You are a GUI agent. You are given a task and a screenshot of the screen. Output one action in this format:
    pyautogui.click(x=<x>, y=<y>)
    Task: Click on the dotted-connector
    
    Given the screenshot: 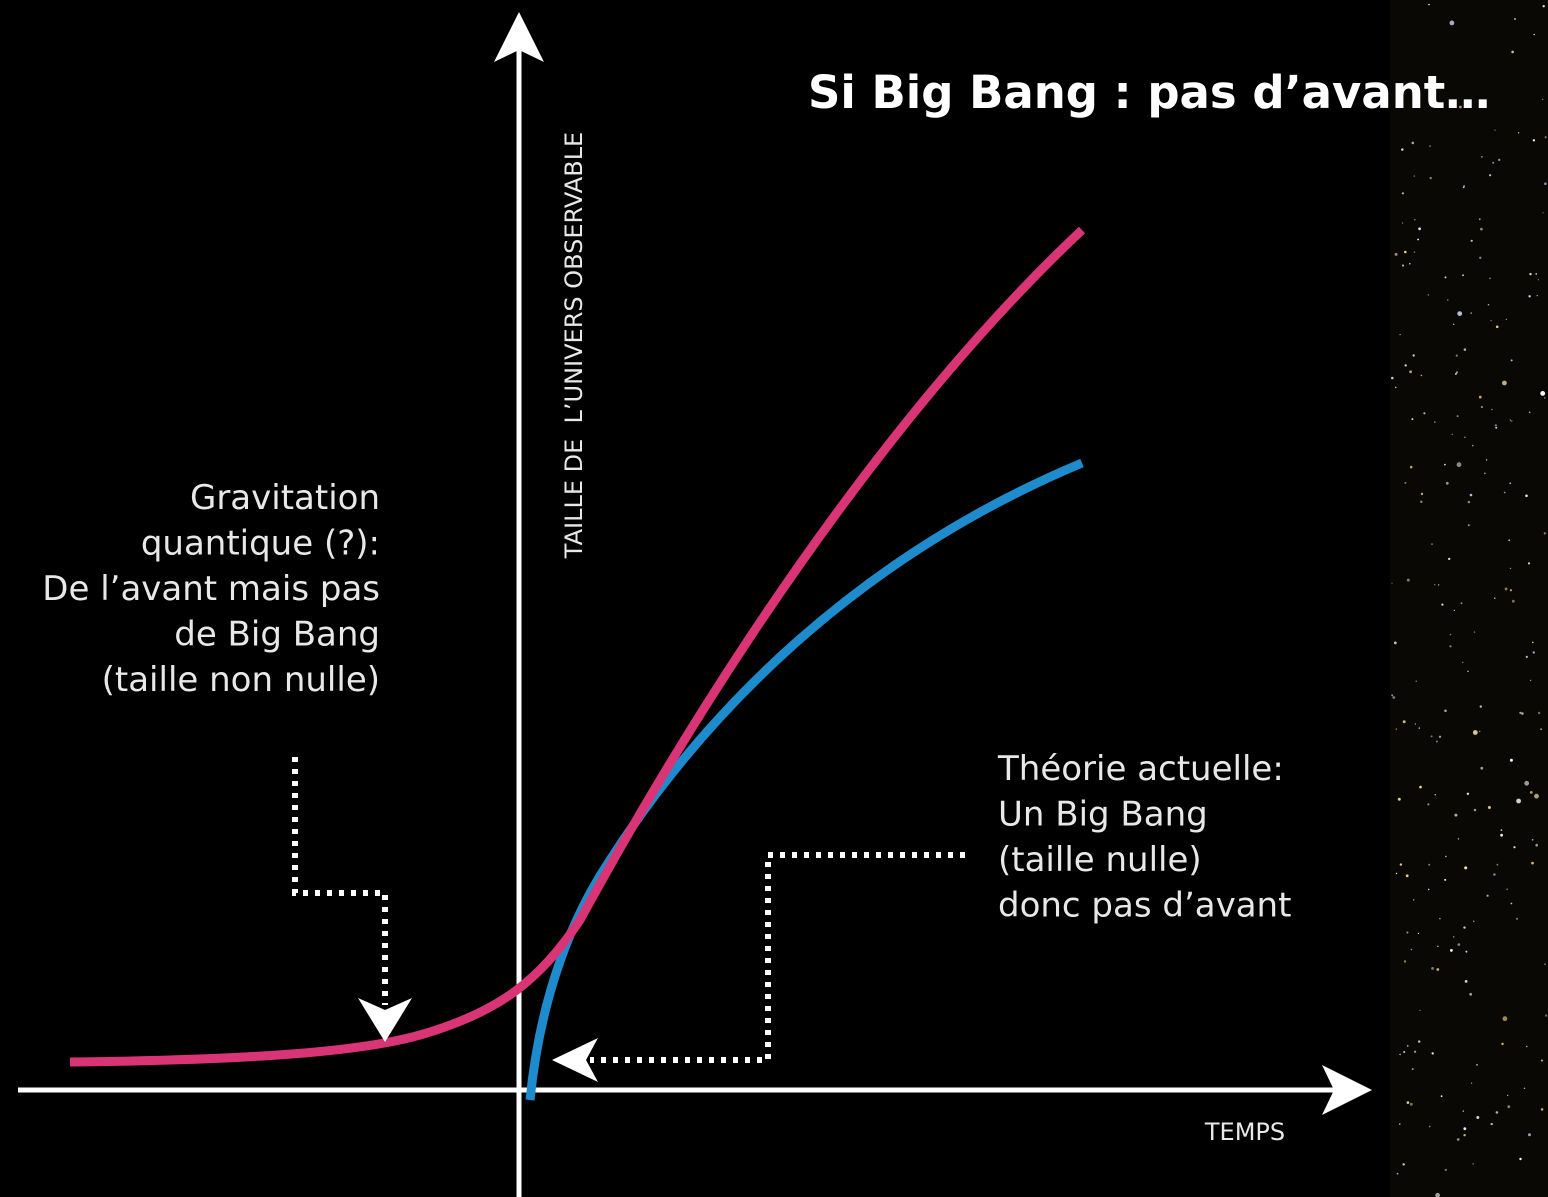 What is the action you would take?
    pyautogui.click(x=340, y=881)
    